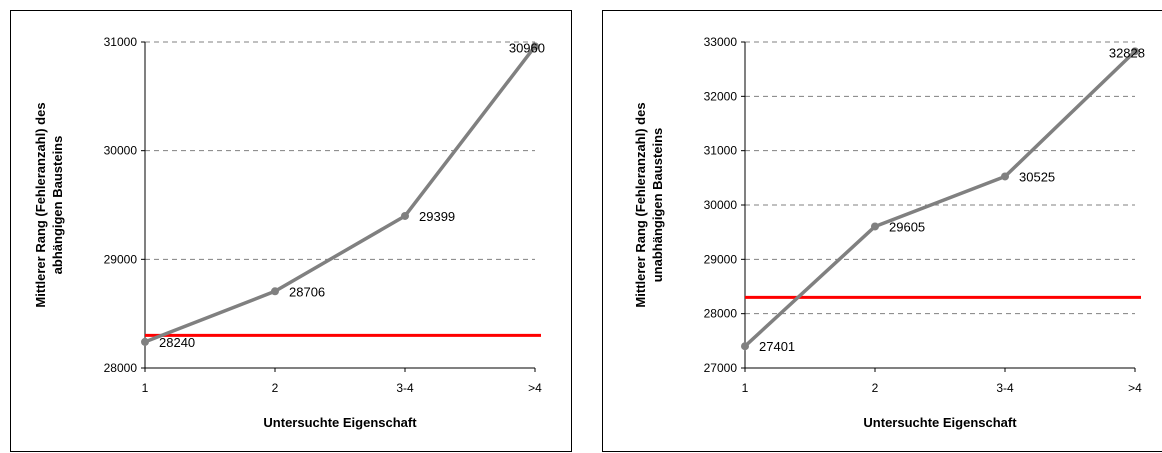  What do you see at coordinates (527, 47) in the screenshot?
I see `data-label: 30960` at bounding box center [527, 47].